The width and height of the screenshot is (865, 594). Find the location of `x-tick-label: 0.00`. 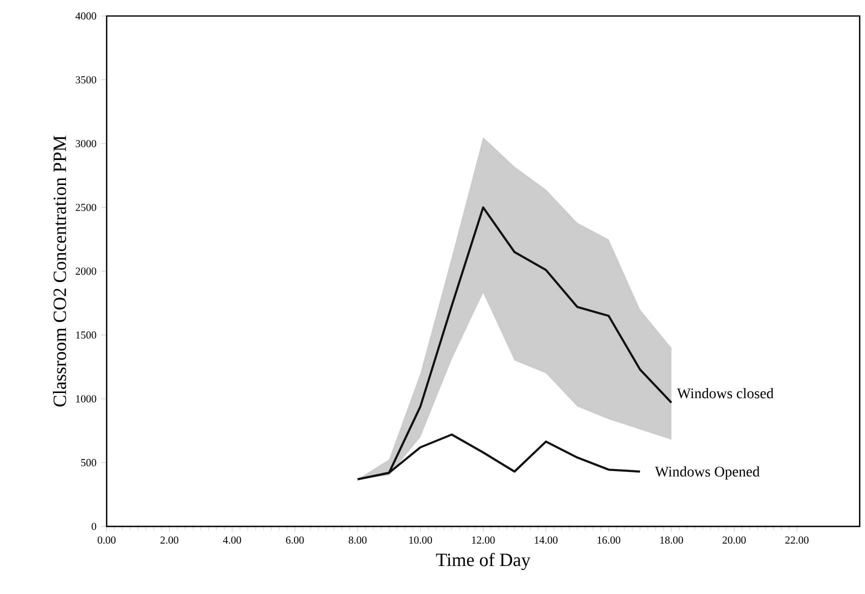

x-tick-label: 0.00 is located at coordinates (107, 540).